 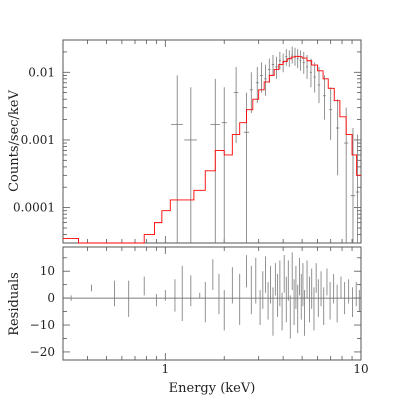 I want to click on y-tick-label: 0, so click(x=51, y=298).